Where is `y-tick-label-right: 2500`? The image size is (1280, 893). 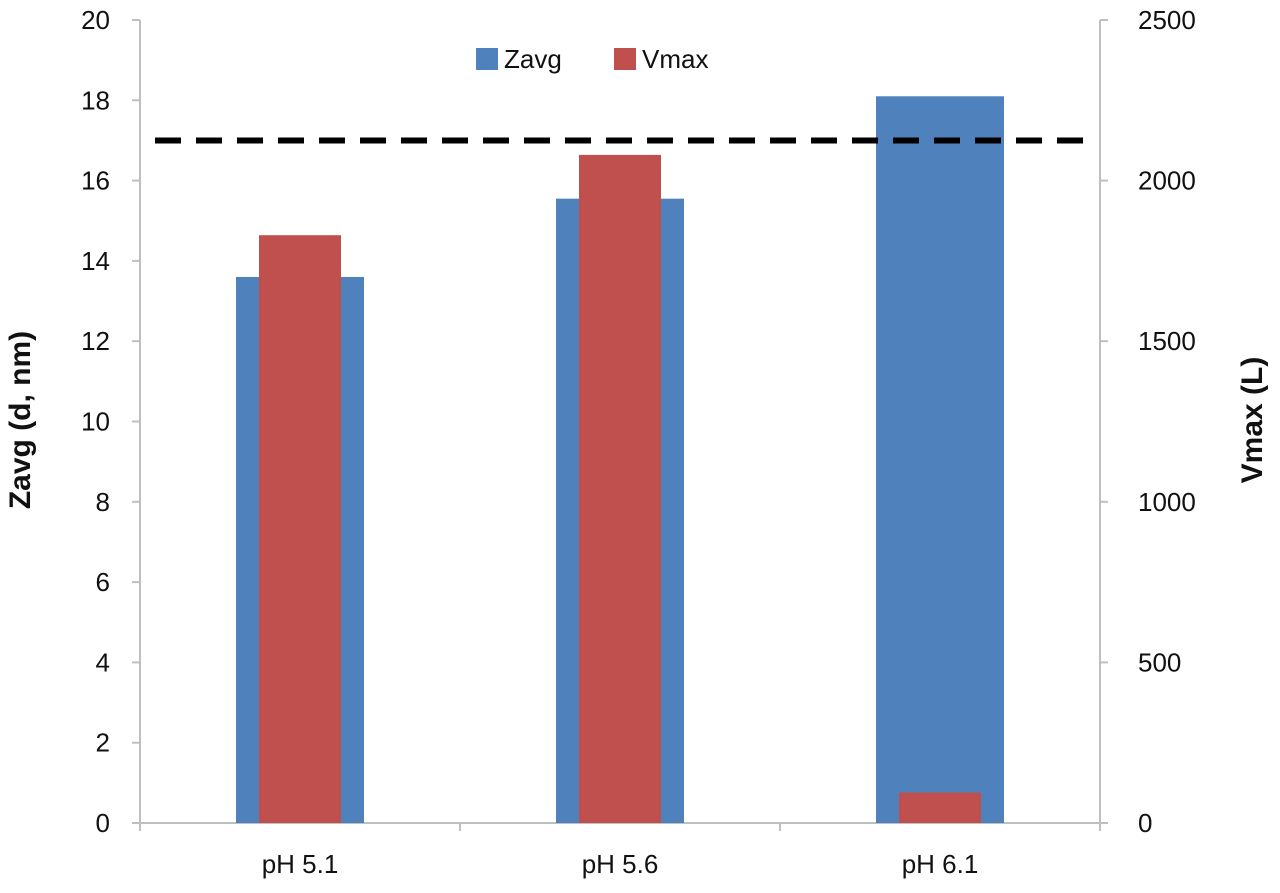 y-tick-label-right: 2500 is located at coordinates (1167, 20).